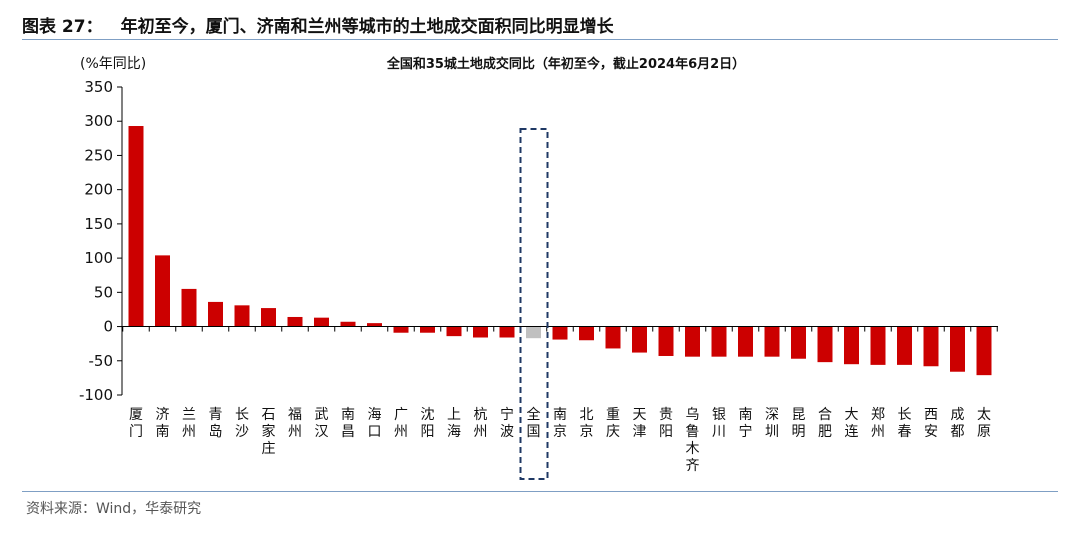 This screenshot has height=535, width=1080. Describe the element at coordinates (401, 423) in the screenshot. I see `category-label: 广州` at that location.